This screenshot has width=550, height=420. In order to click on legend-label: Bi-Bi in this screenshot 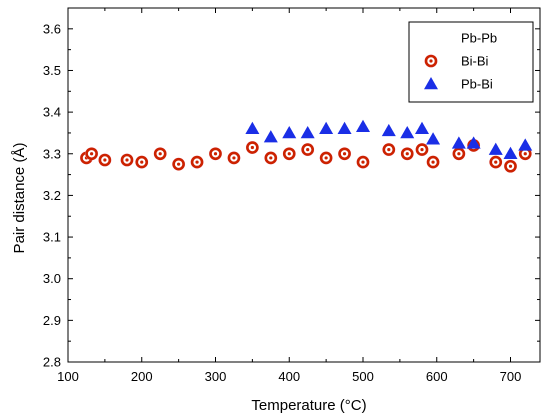, I will do `click(475, 61)`.